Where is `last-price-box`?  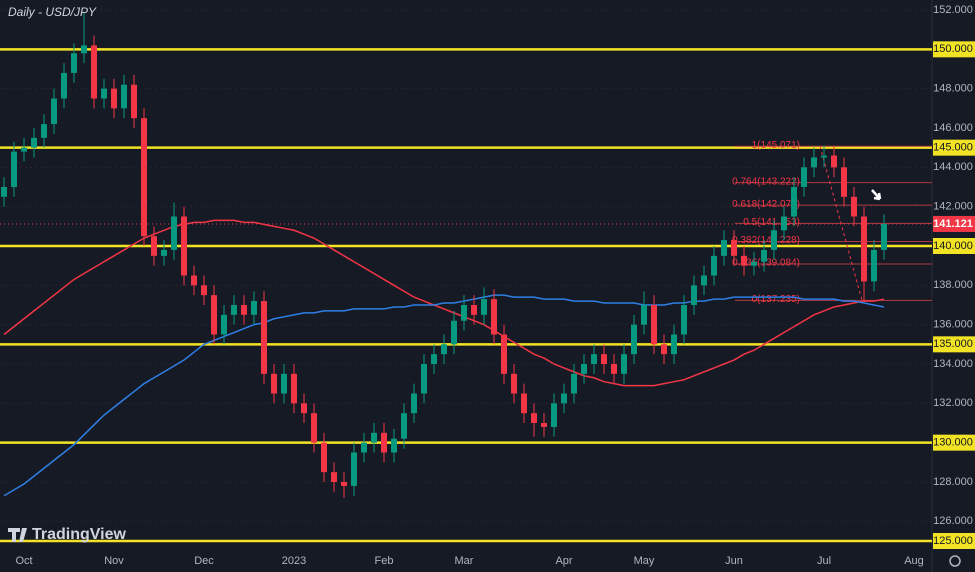
last-price-box is located at coordinates (954, 223).